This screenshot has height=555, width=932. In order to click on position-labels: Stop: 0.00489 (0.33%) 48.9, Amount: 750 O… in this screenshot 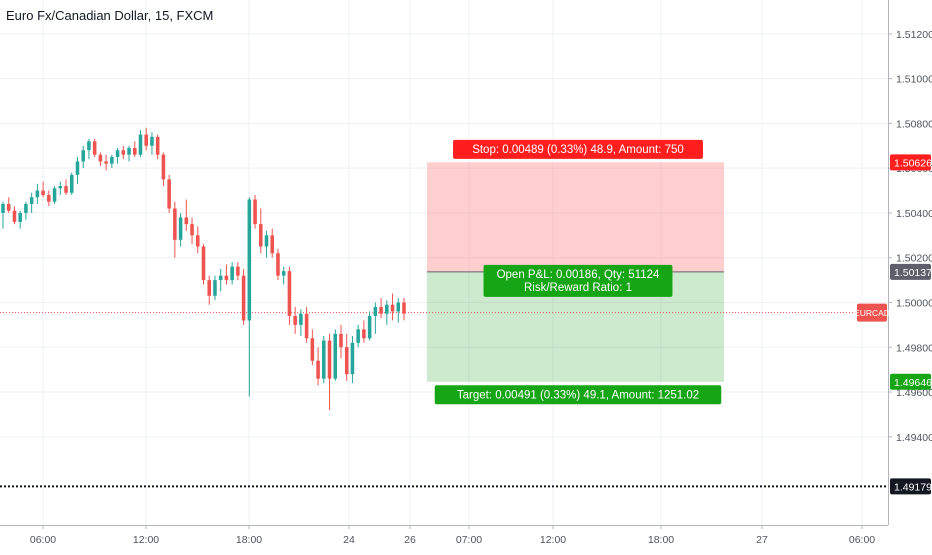, I will do `click(578, 272)`.